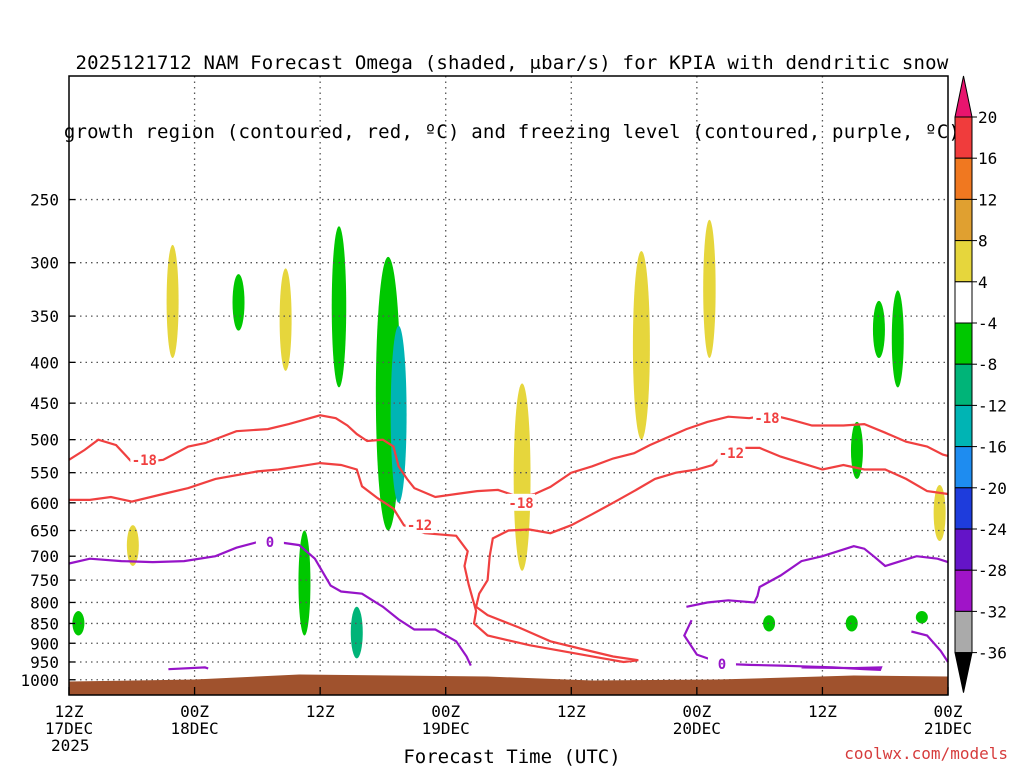 The width and height of the screenshot is (1024, 768). What do you see at coordinates (44, 440) in the screenshot?
I see `y-tick-label: 500` at bounding box center [44, 440].